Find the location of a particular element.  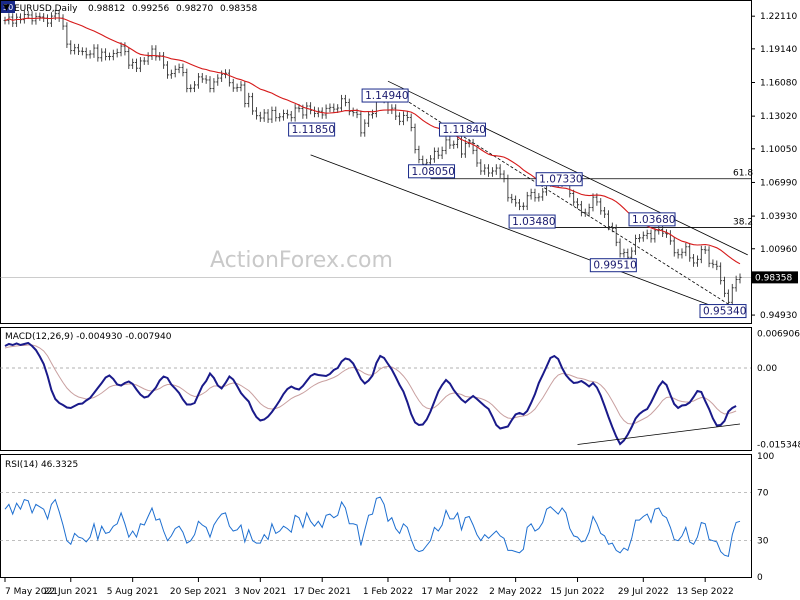

date-tick-label: 2 May 2022 is located at coordinates (515, 592).